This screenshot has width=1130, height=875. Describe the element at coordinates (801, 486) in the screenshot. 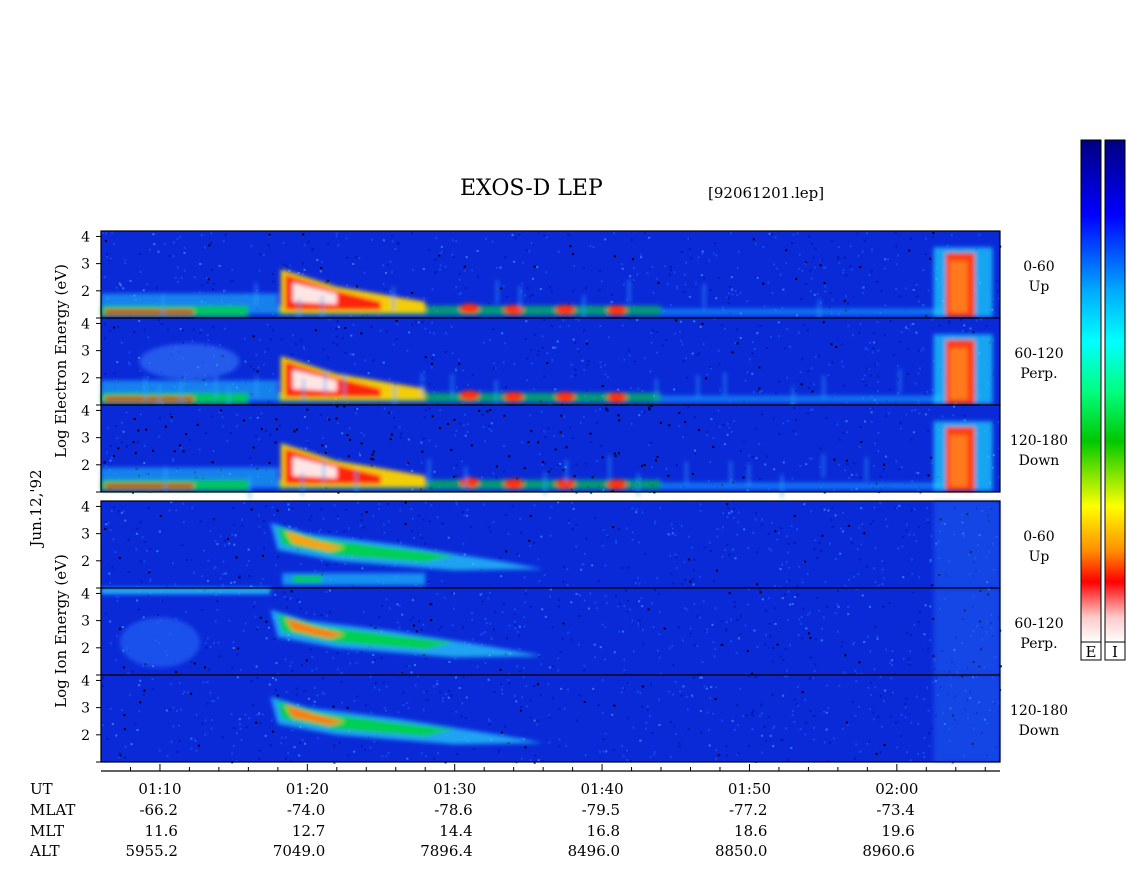

I see `flux-band` at that location.